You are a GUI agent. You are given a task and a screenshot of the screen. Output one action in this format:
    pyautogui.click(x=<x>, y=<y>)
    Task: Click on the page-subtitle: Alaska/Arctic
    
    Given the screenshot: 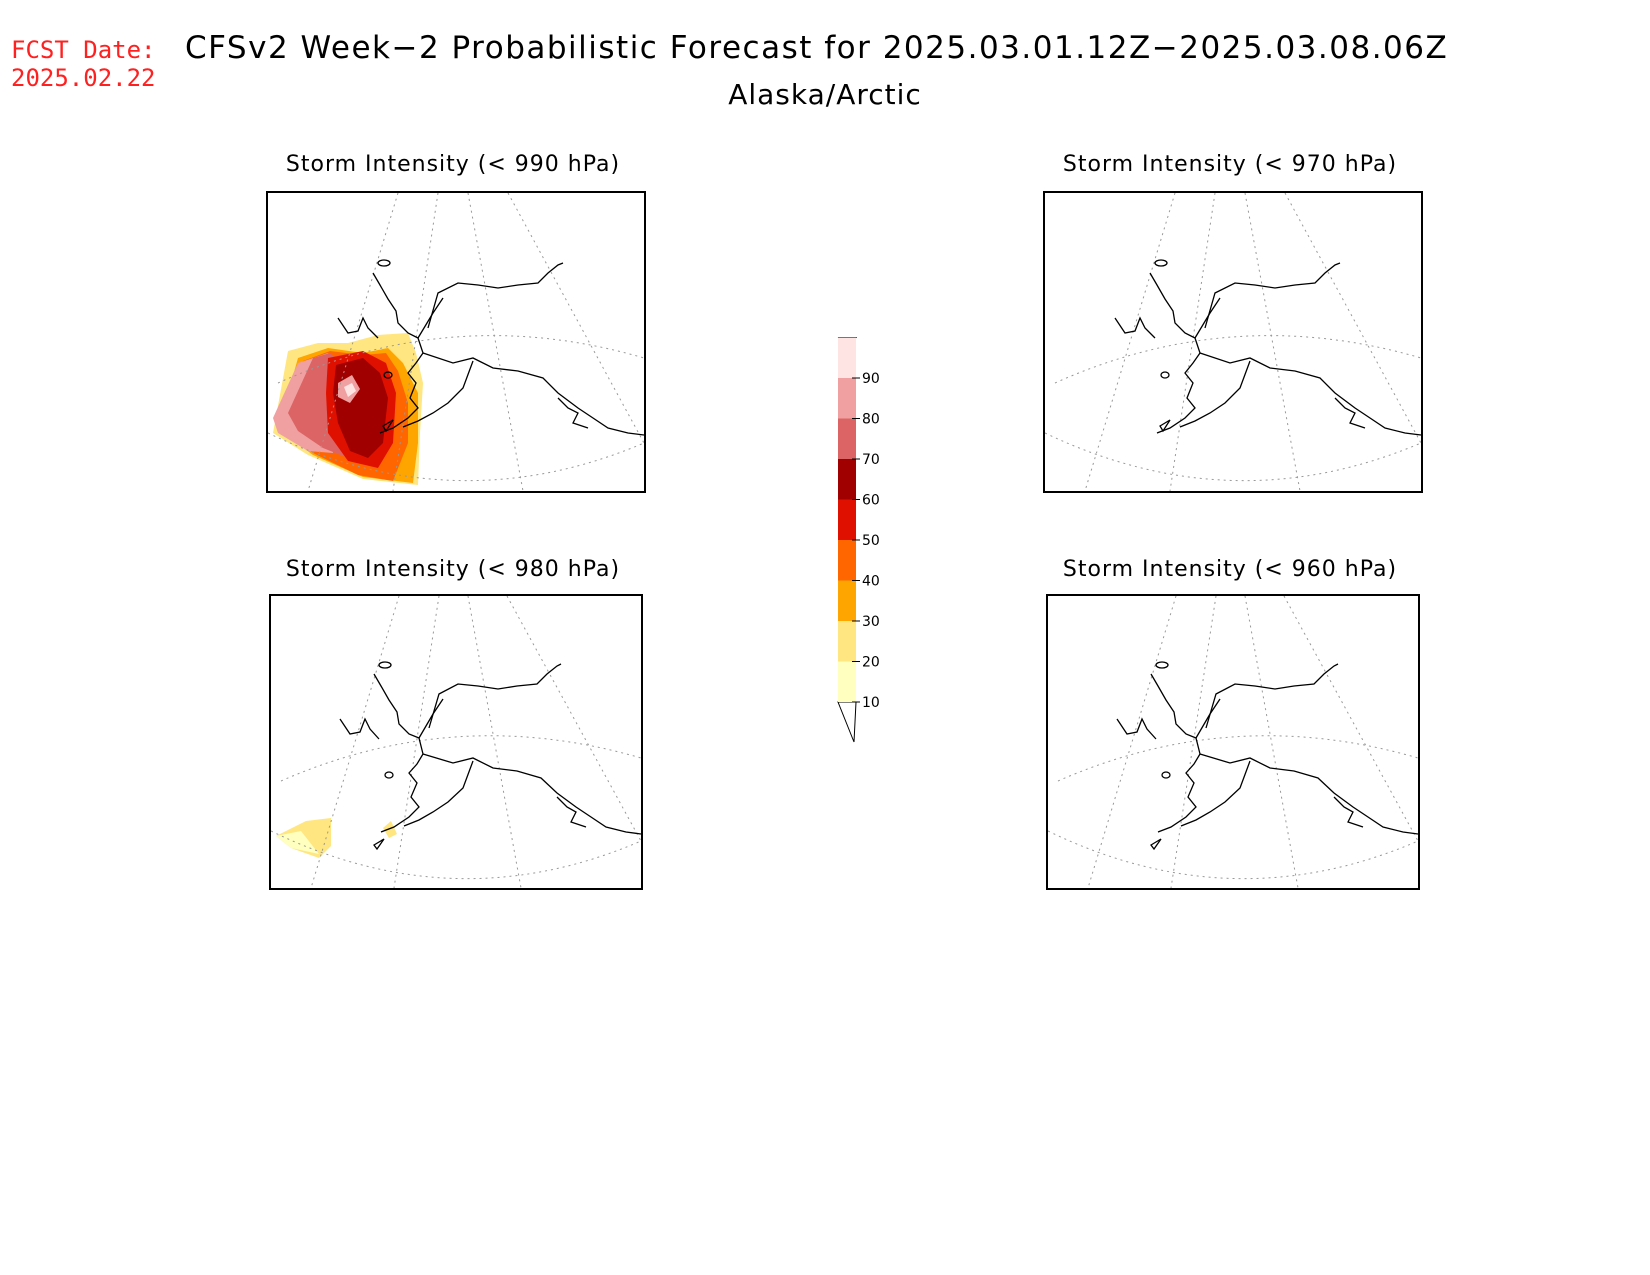 What is the action you would take?
    pyautogui.click(x=825, y=94)
    